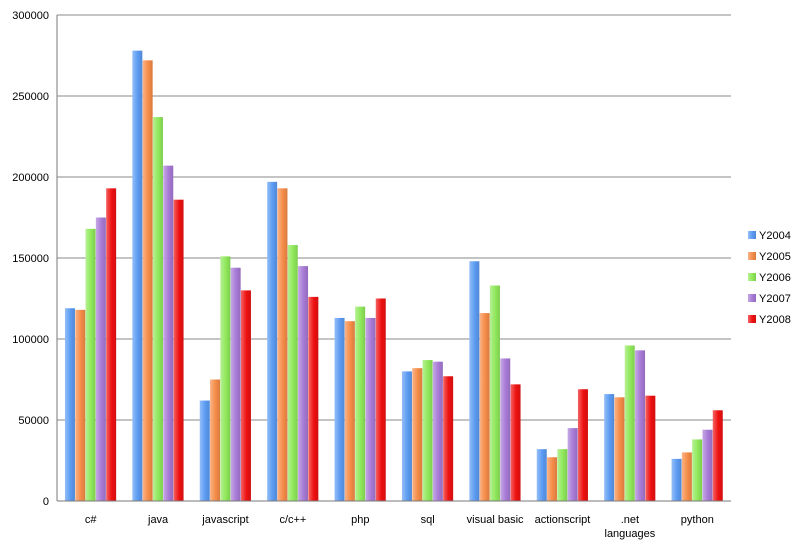 Image resolution: width=800 pixels, height=554 pixels. Describe the element at coordinates (752, 277) in the screenshot. I see `legend-swatch-y2006` at that location.